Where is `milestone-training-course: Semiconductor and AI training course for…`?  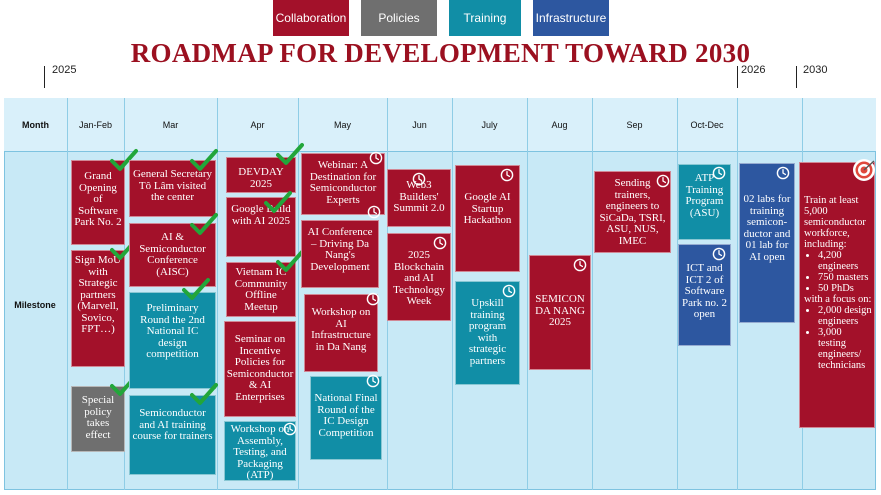 milestone-training-course: Semiconductor and AI training course for… is located at coordinates (172, 435).